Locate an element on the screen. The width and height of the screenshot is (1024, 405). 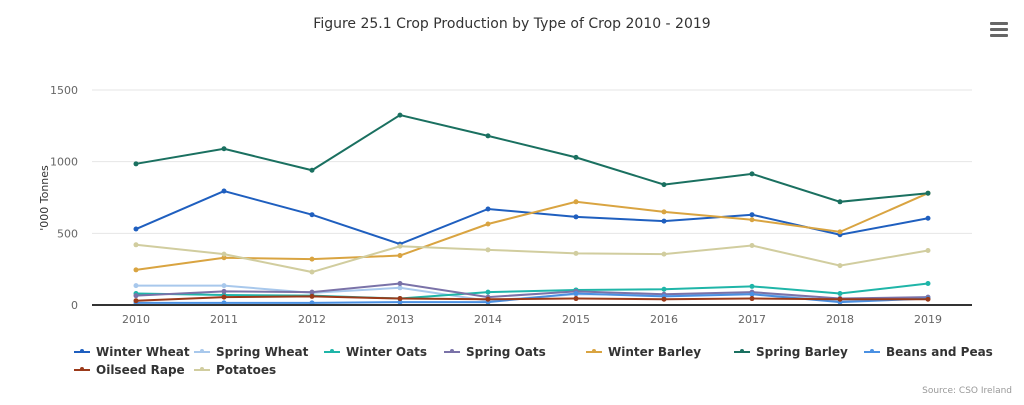
legend-item-oilseed-rape: Oilseed Rape is located at coordinates (129, 370).